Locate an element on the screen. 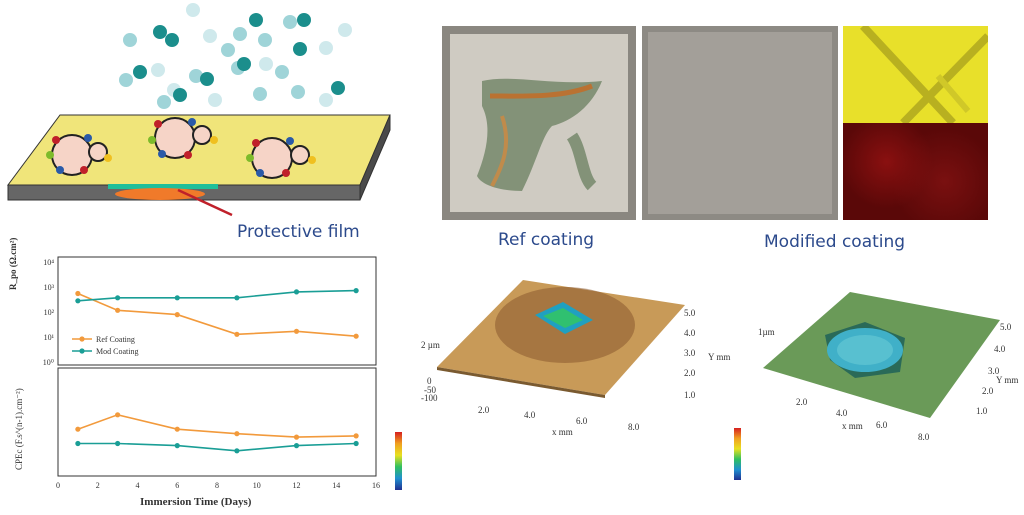 The height and width of the screenshot is (515, 1024). x-tick-label-2: 4 is located at coordinates (138, 485).